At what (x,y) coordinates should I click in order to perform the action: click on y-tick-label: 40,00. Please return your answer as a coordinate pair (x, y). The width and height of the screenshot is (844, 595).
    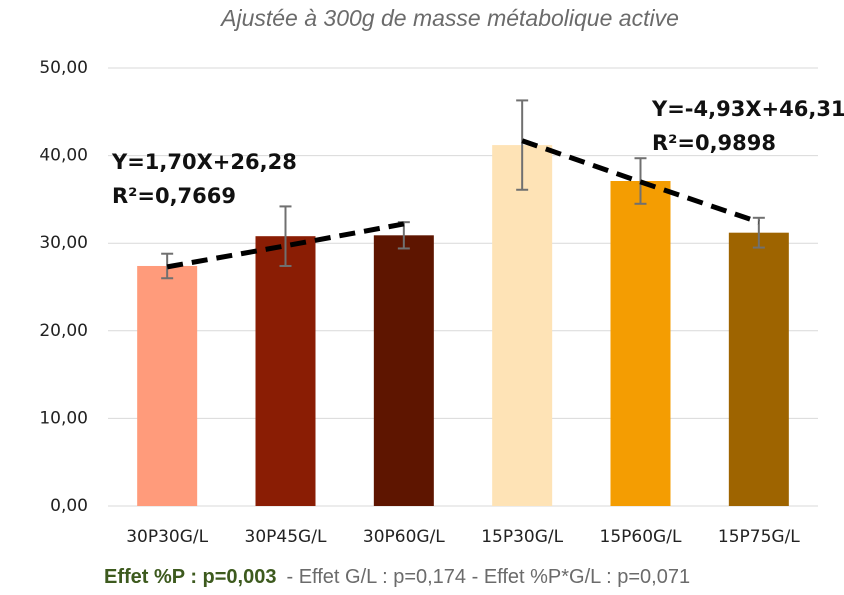
    Looking at the image, I should click on (63, 156).